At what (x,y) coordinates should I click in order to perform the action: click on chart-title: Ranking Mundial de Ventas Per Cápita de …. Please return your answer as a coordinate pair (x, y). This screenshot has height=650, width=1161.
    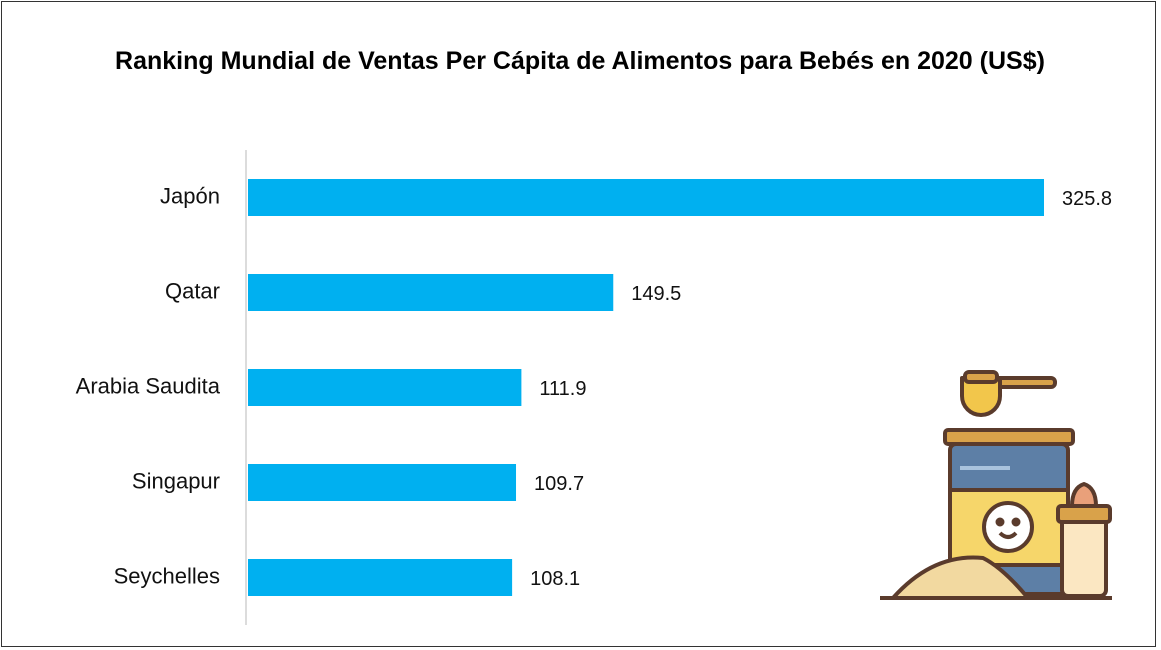
    Looking at the image, I should click on (580, 61).